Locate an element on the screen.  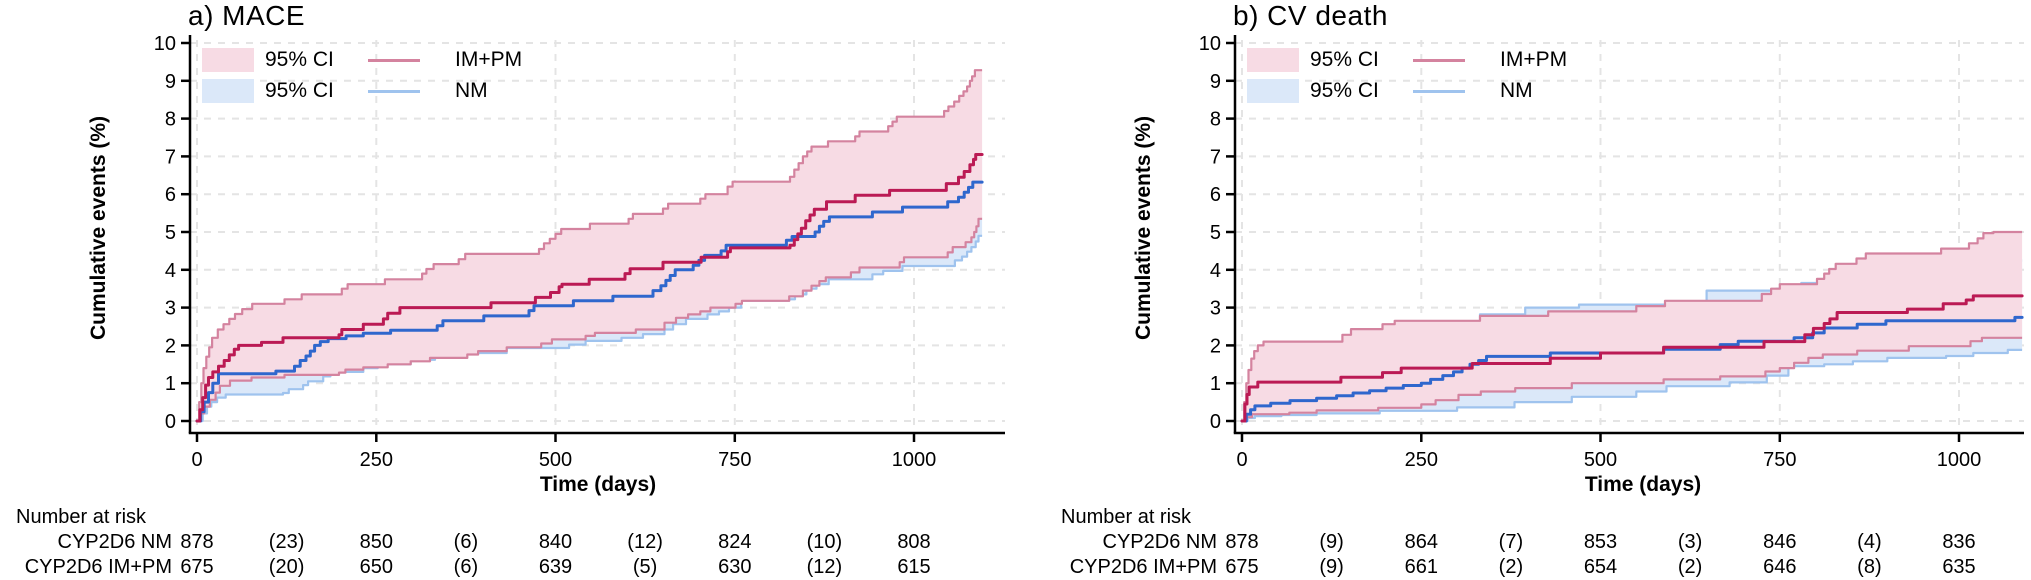
y-axis-label-a: Cumulative events (%) is located at coordinates (98, 228).